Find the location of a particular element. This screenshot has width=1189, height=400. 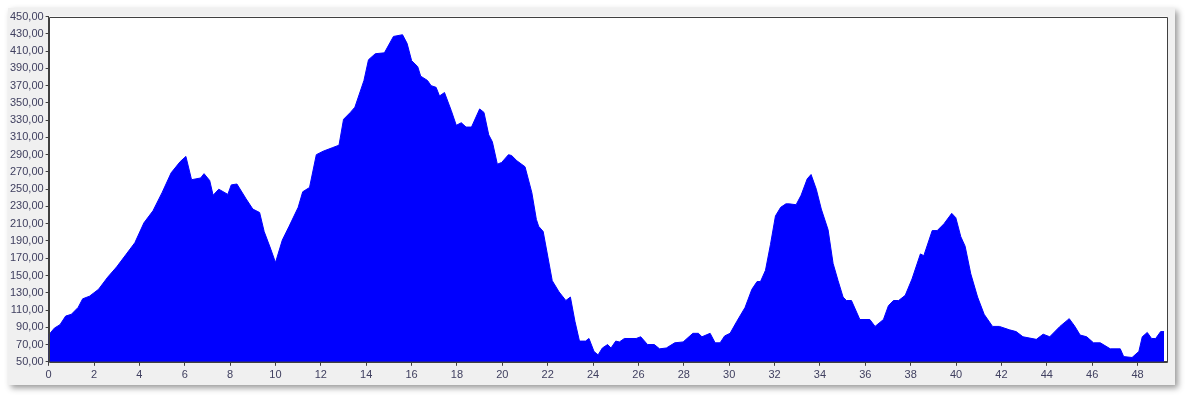

y-tick-label: 310,00 is located at coordinates (26, 136).